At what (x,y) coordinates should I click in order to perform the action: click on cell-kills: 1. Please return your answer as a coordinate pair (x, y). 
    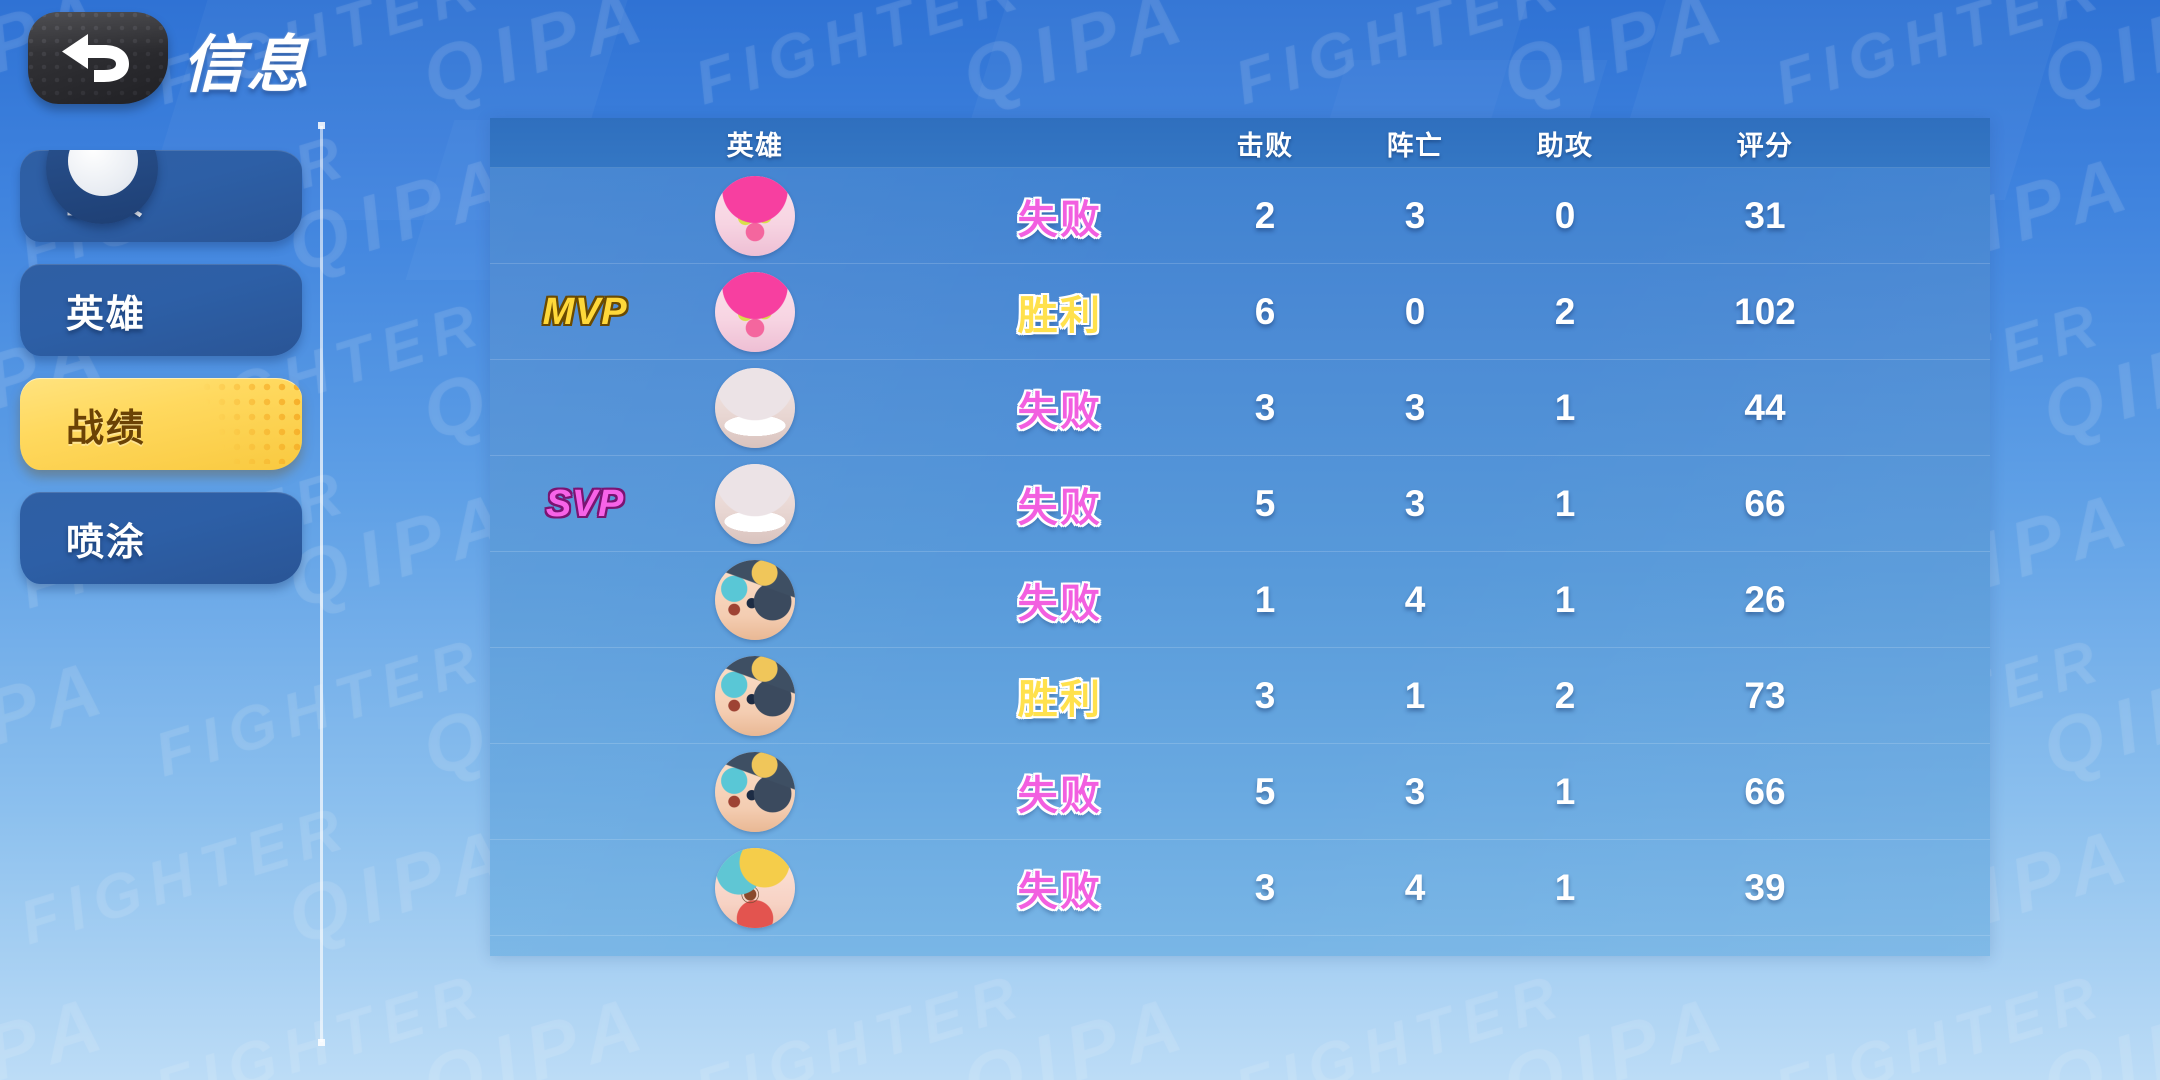
    Looking at the image, I should click on (1265, 599).